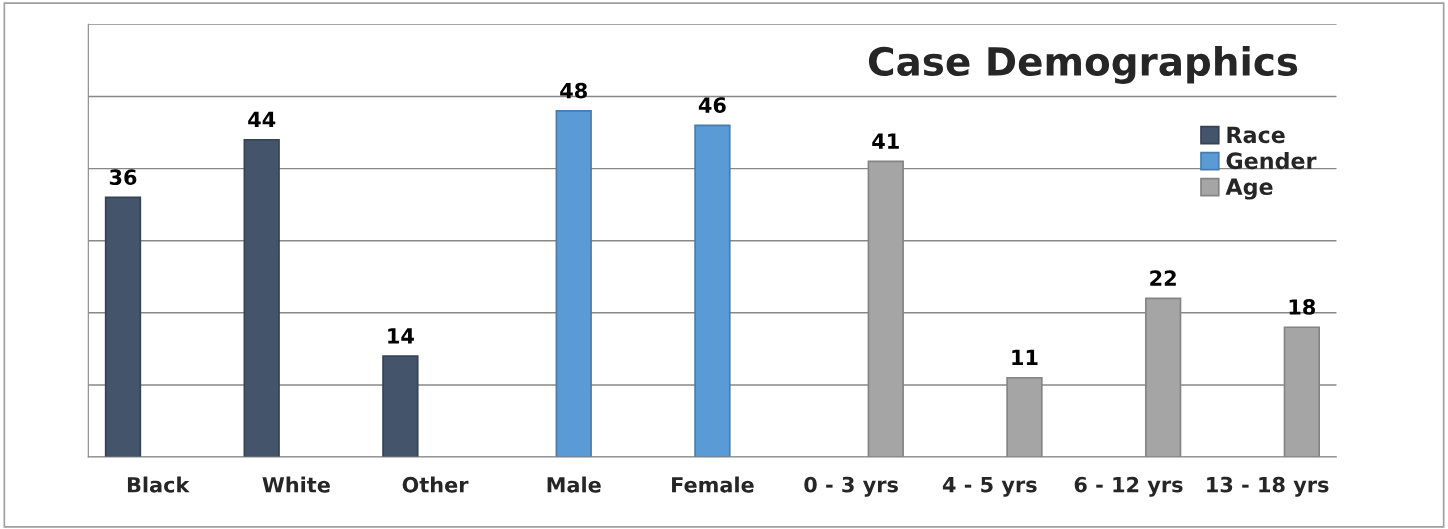 The width and height of the screenshot is (1448, 529). Describe the element at coordinates (1083, 64) in the screenshot. I see `text: Case Demographics` at that location.